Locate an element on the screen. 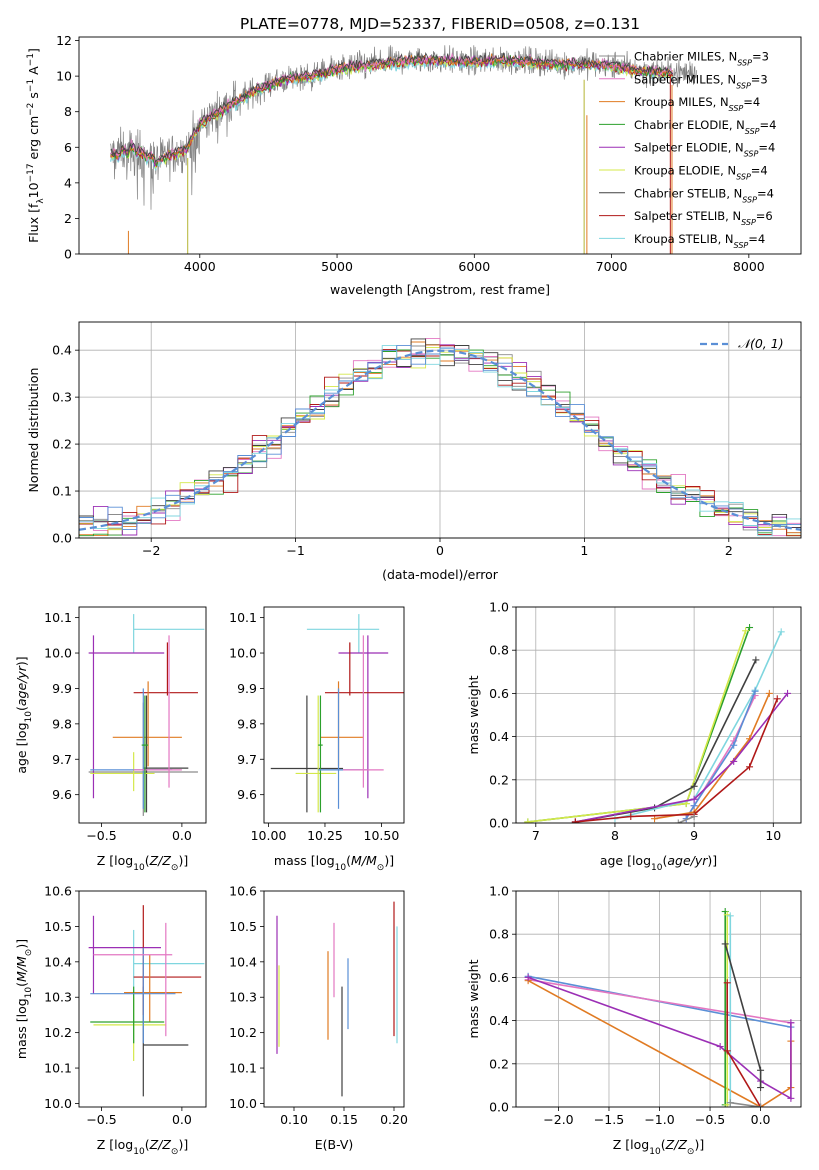  legend-text: Chabrier MILES, N is located at coordinates (685, 57).